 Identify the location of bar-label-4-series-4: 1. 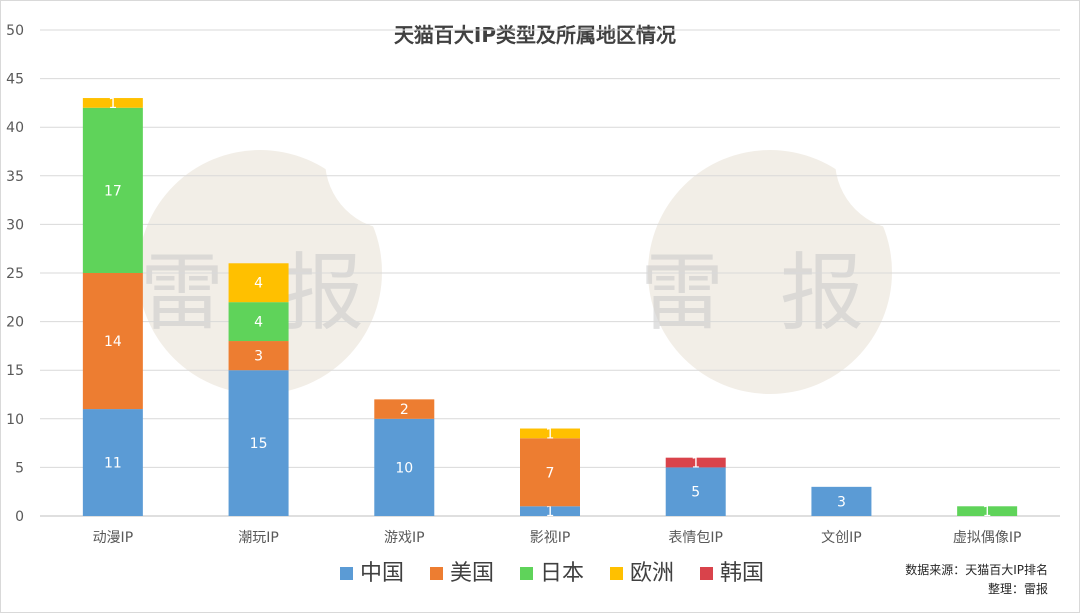
(695, 464).